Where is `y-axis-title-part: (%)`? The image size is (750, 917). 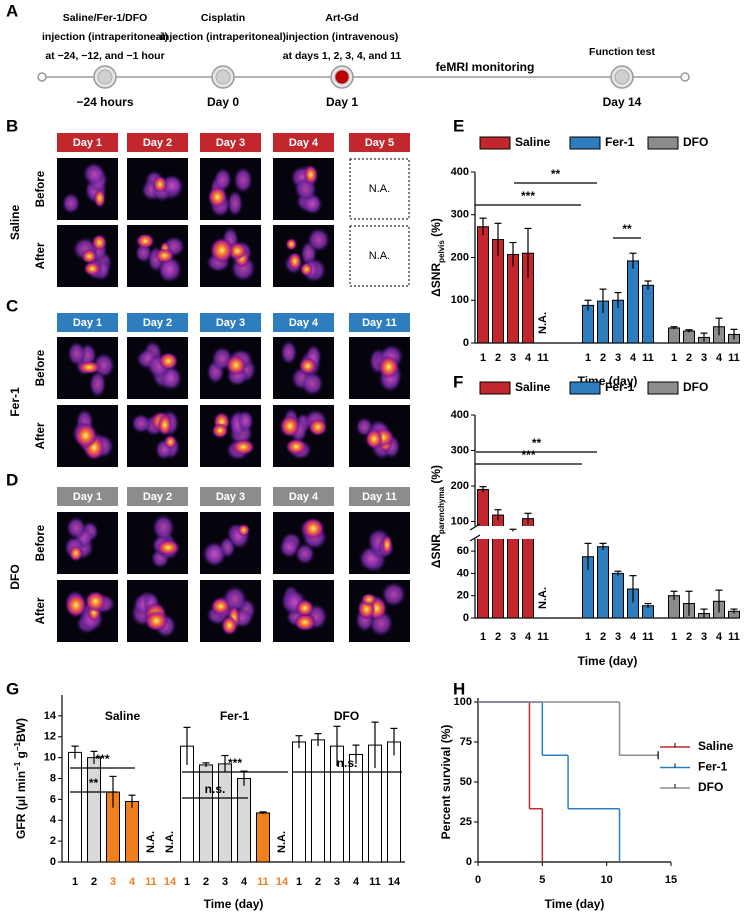 y-axis-title-part: (%) is located at coordinates (436, 476).